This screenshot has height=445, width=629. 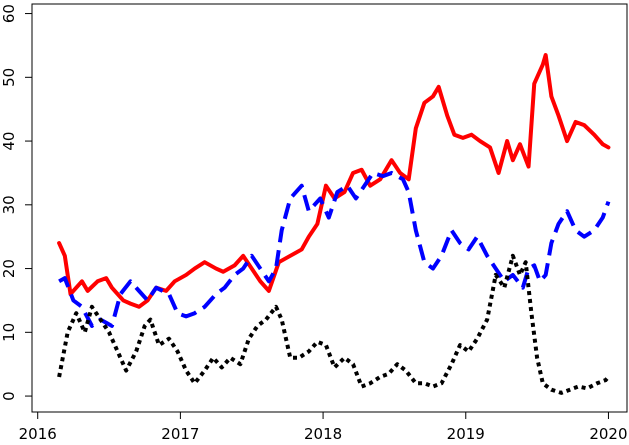 I want to click on y-tick-label: 10, so click(x=9, y=332).